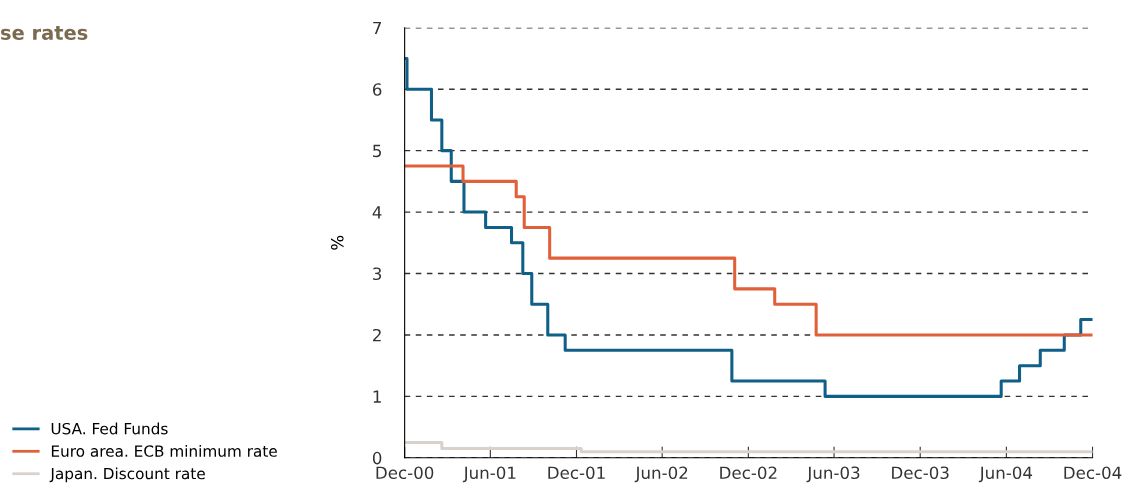  Describe the element at coordinates (920, 473) in the screenshot. I see `x-tick-label: Dec-03` at that location.